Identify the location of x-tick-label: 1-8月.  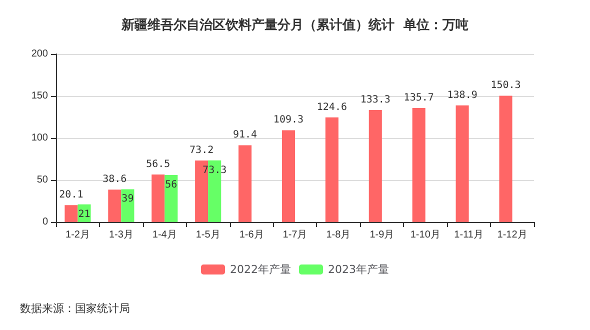
(338, 235).